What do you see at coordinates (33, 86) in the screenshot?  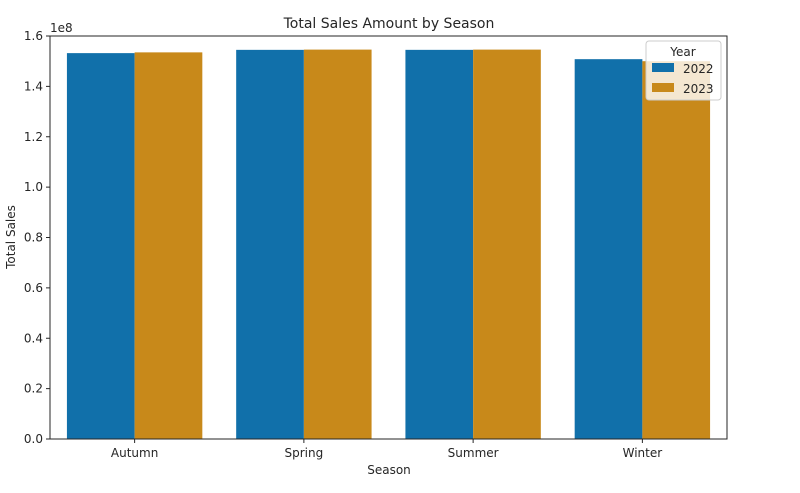 I see `y-tick-label: 1.4` at bounding box center [33, 86].